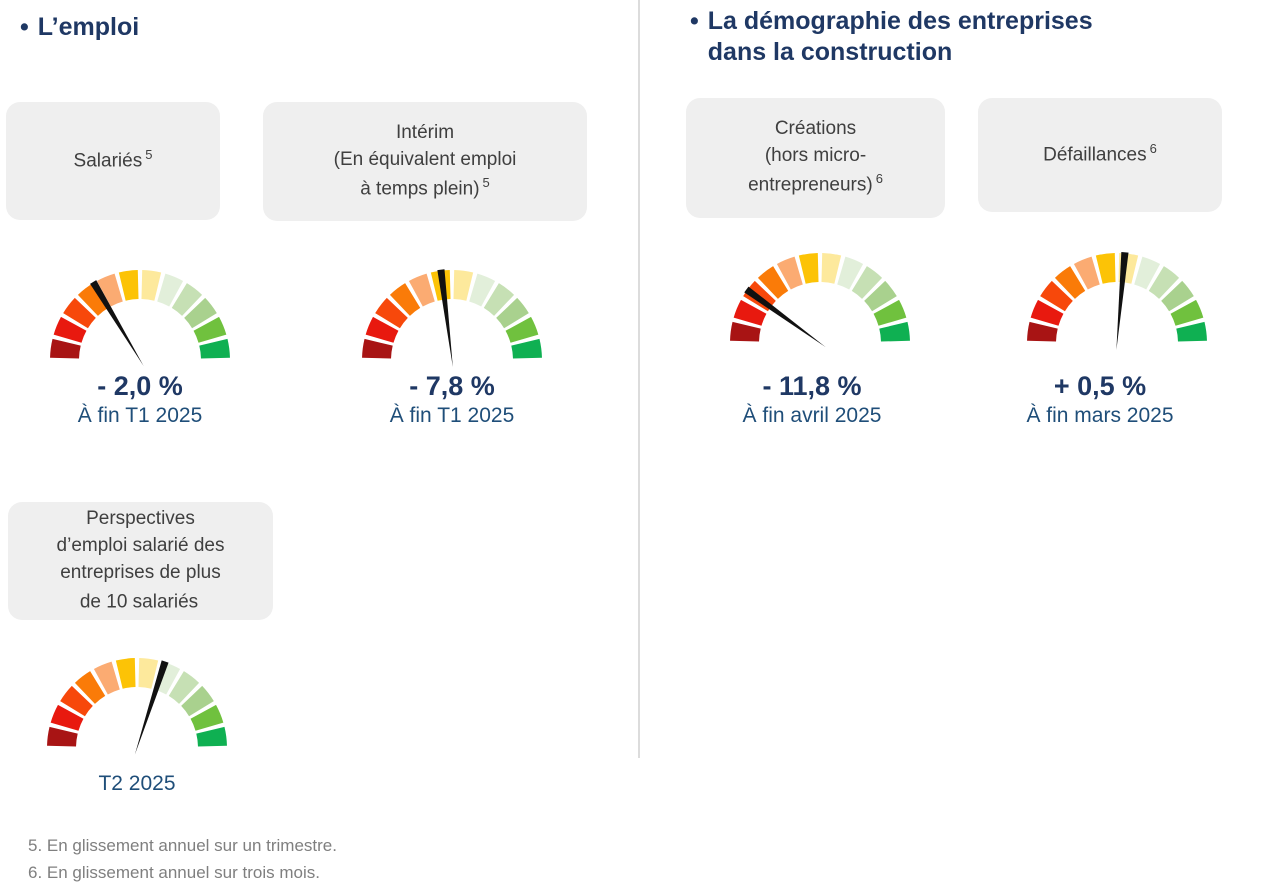 The height and width of the screenshot is (895, 1262). What do you see at coordinates (140, 386) in the screenshot?
I see `gauge-salaries-value: - 2,0 %` at bounding box center [140, 386].